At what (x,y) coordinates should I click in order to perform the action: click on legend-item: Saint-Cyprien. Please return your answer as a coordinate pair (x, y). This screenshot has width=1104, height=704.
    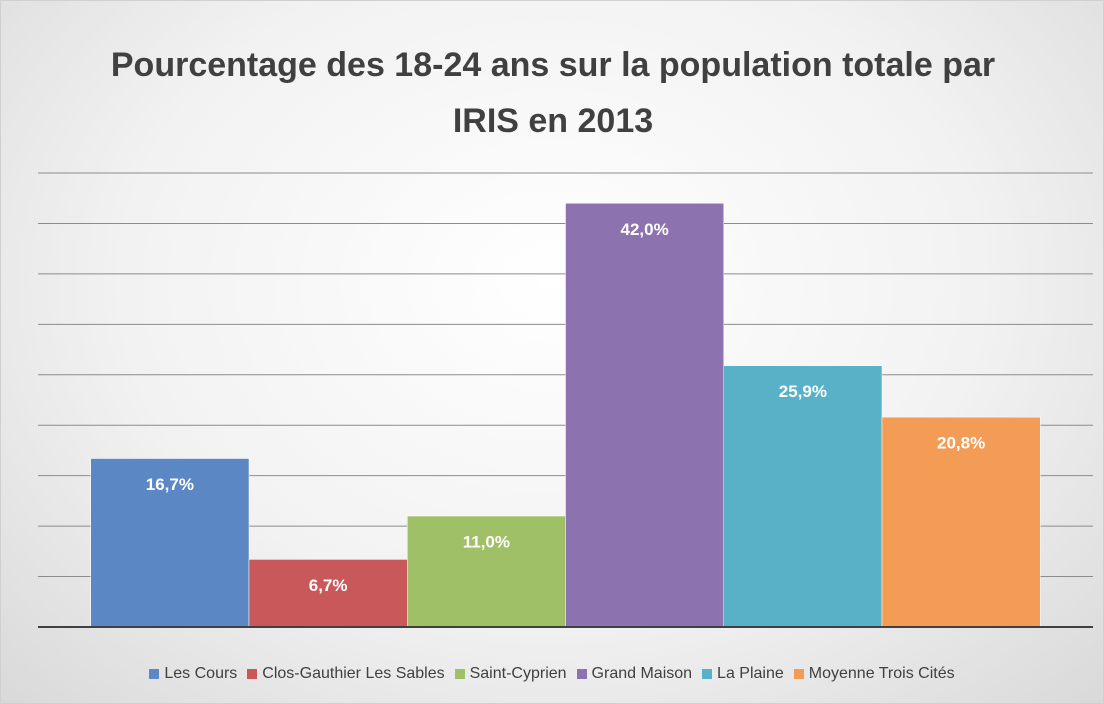
    Looking at the image, I should click on (510, 674).